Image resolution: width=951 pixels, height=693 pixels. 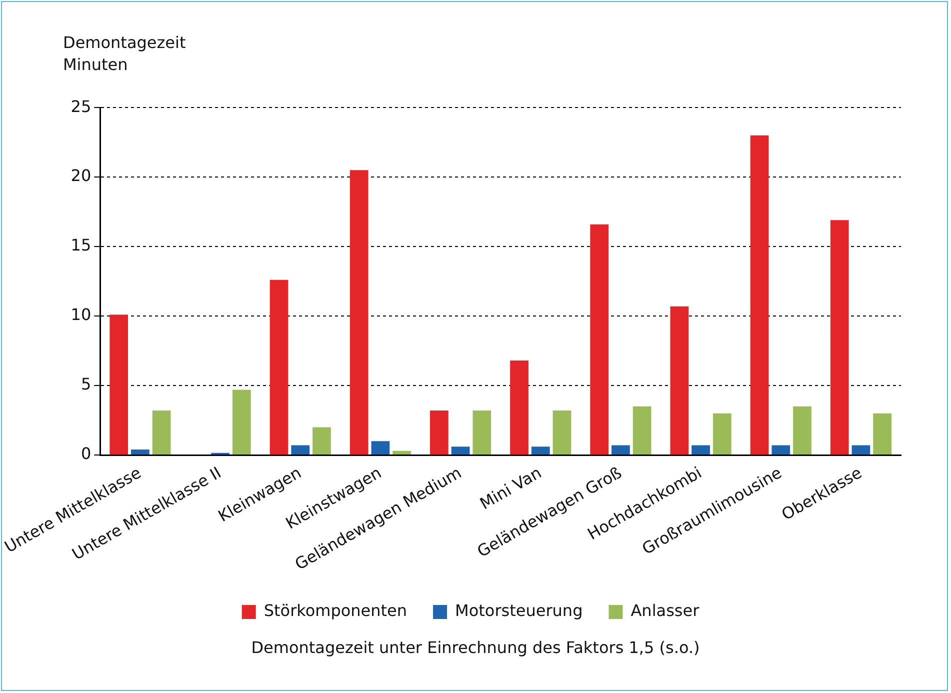 What do you see at coordinates (519, 610) in the screenshot?
I see `legend-label: Motorsteuerung` at bounding box center [519, 610].